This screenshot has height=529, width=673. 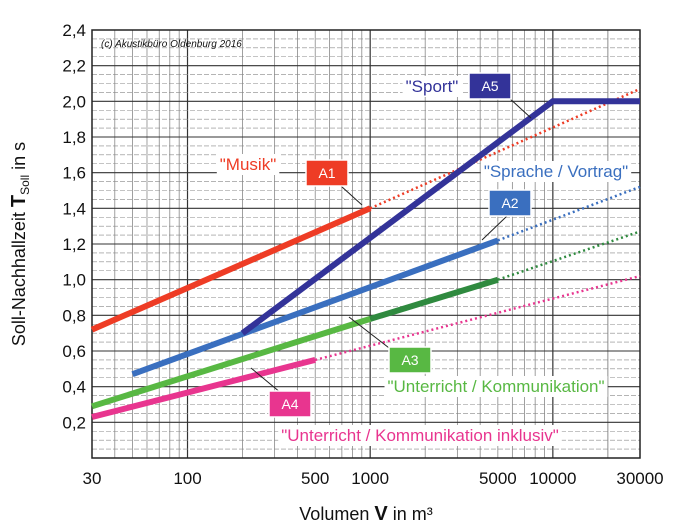 What do you see at coordinates (92, 478) in the screenshot?
I see `x-tick-label: 30` at bounding box center [92, 478].